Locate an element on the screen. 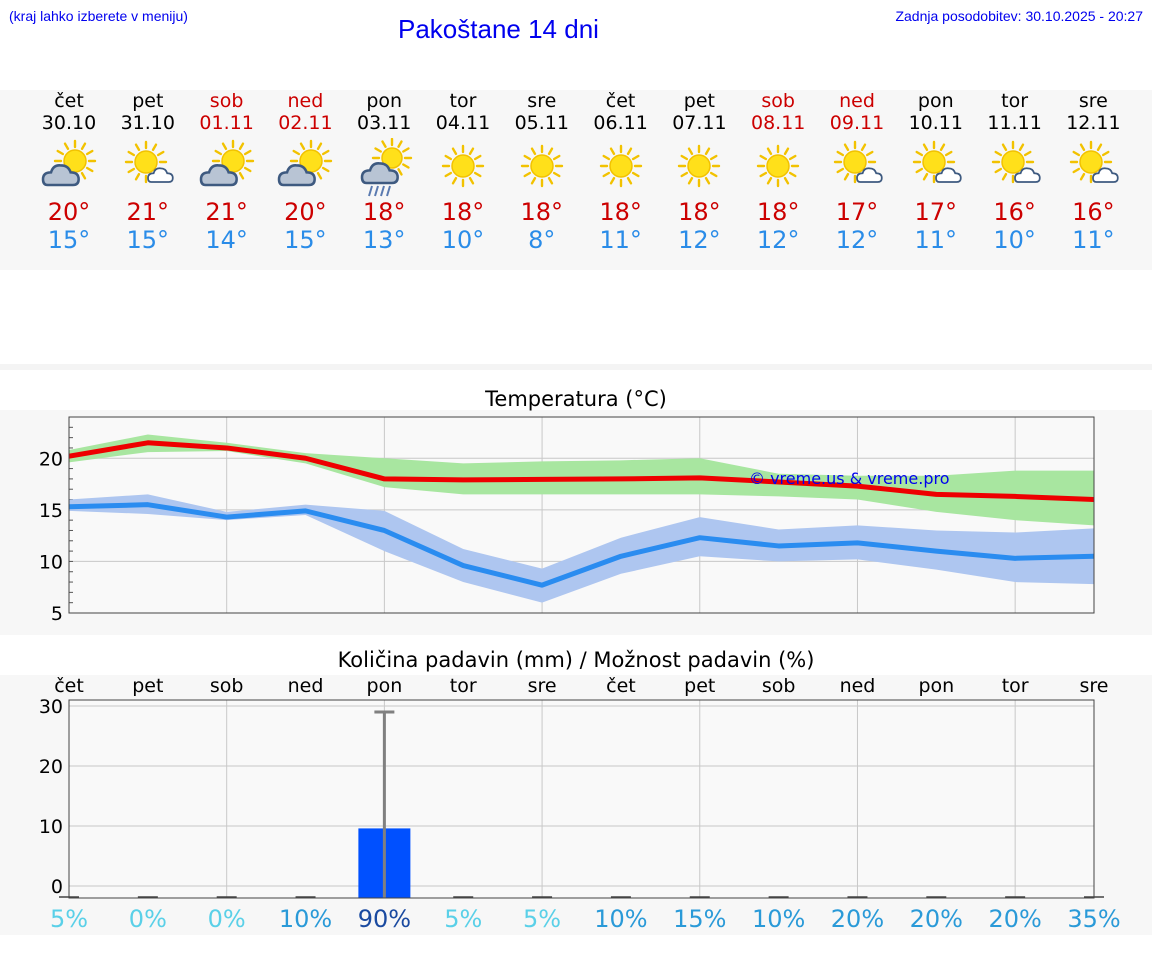 This screenshot has width=1152, height=975. day-column: pet 07.11 18° 12° is located at coordinates (699, 172).